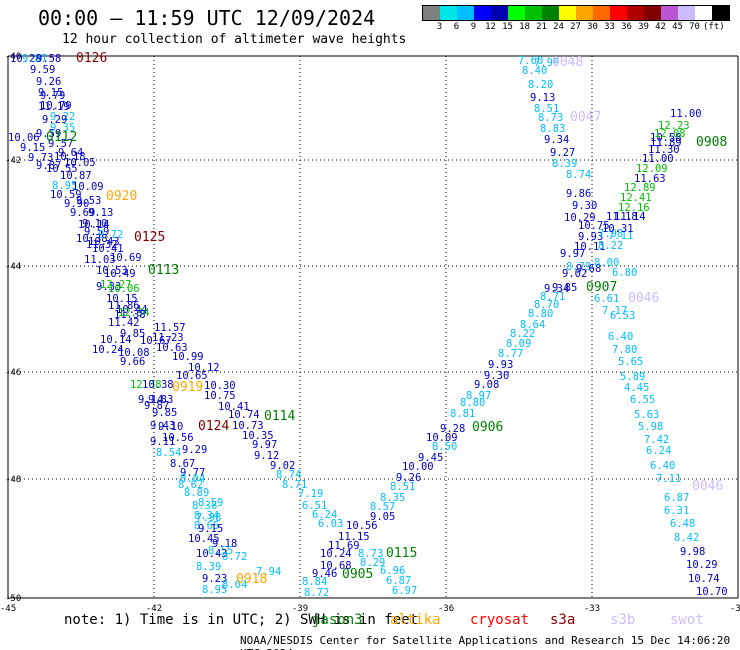 The image size is (740, 650). Describe the element at coordinates (486, 385) in the screenshot. I see `wave-height-label: 9.08` at that location.